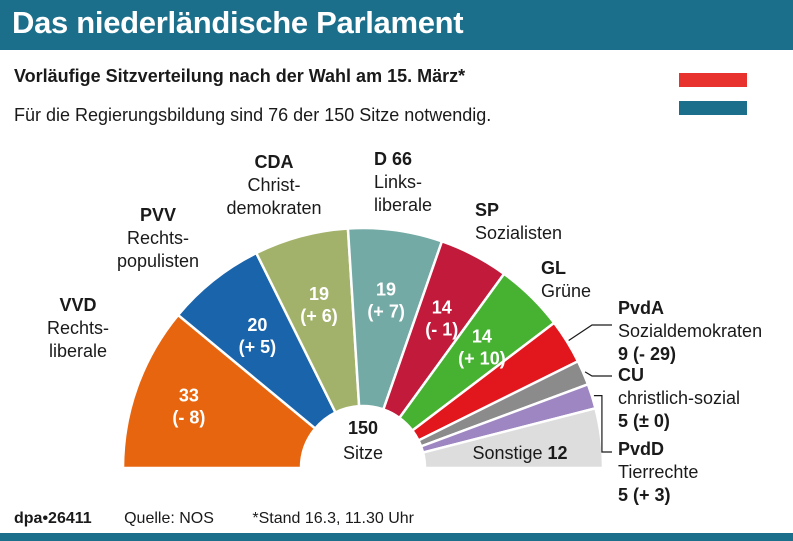  I want to click on party-seats-change: 5 (± 0), so click(644, 421).